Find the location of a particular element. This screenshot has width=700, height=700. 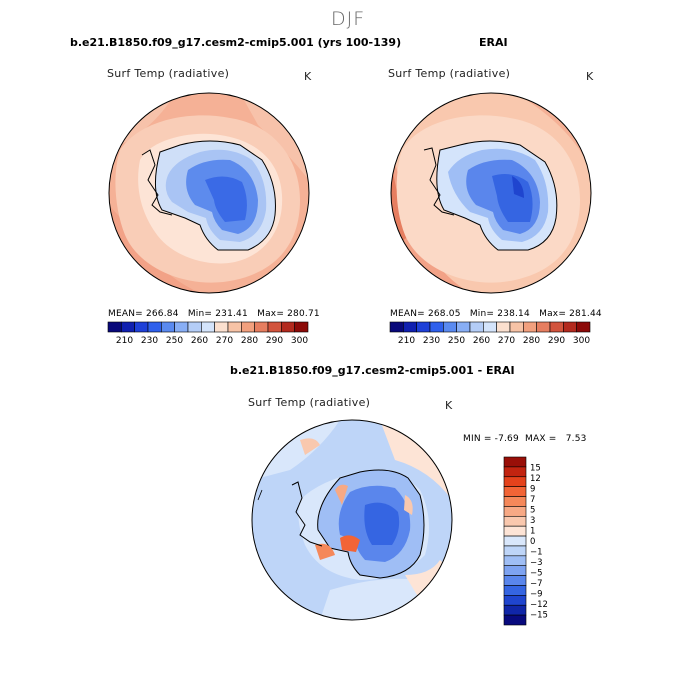

panel-2-mean-label: MEAN= is located at coordinates (407, 314).